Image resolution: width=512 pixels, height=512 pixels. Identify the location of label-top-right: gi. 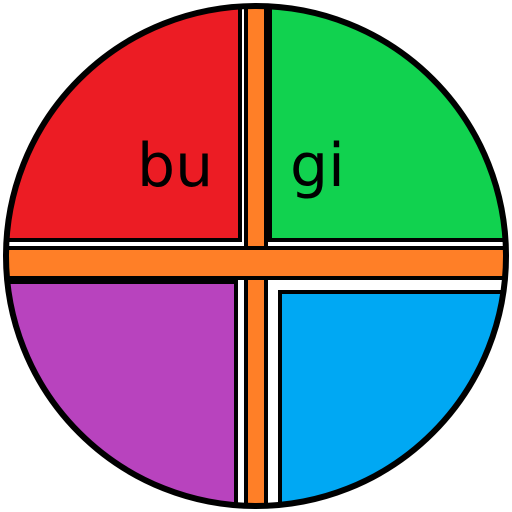
(317, 166).